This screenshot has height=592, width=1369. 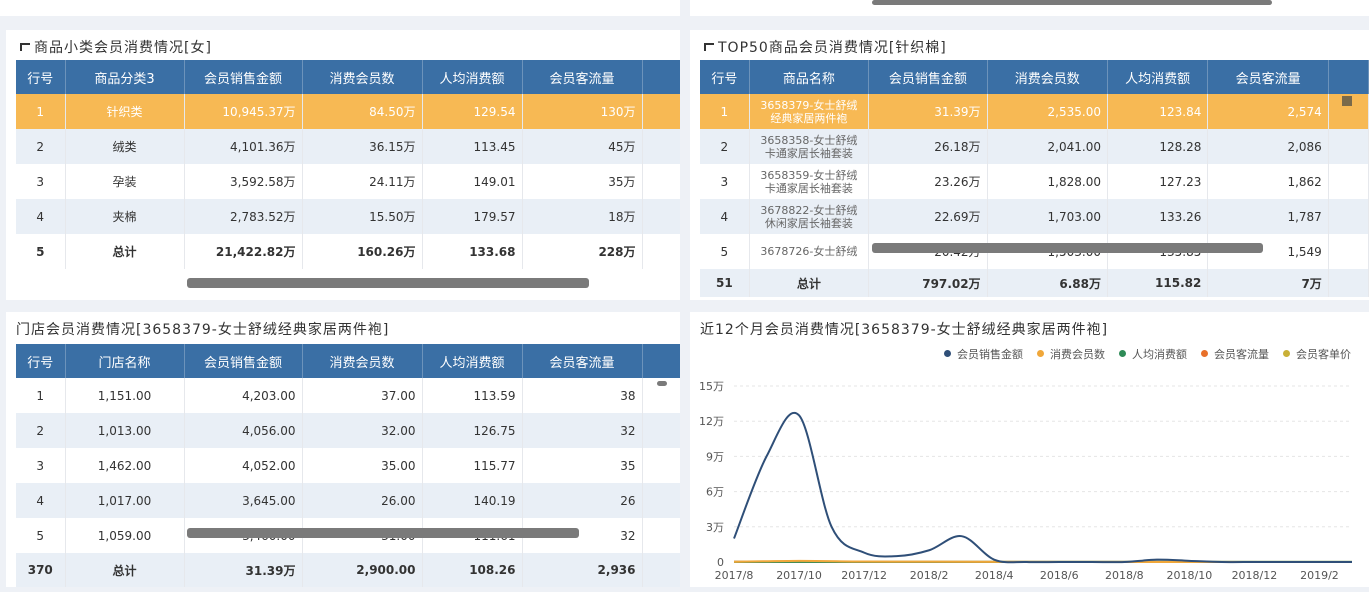 What do you see at coordinates (582, 465) in the screenshot?
I see `table-cell: 35` at bounding box center [582, 465].